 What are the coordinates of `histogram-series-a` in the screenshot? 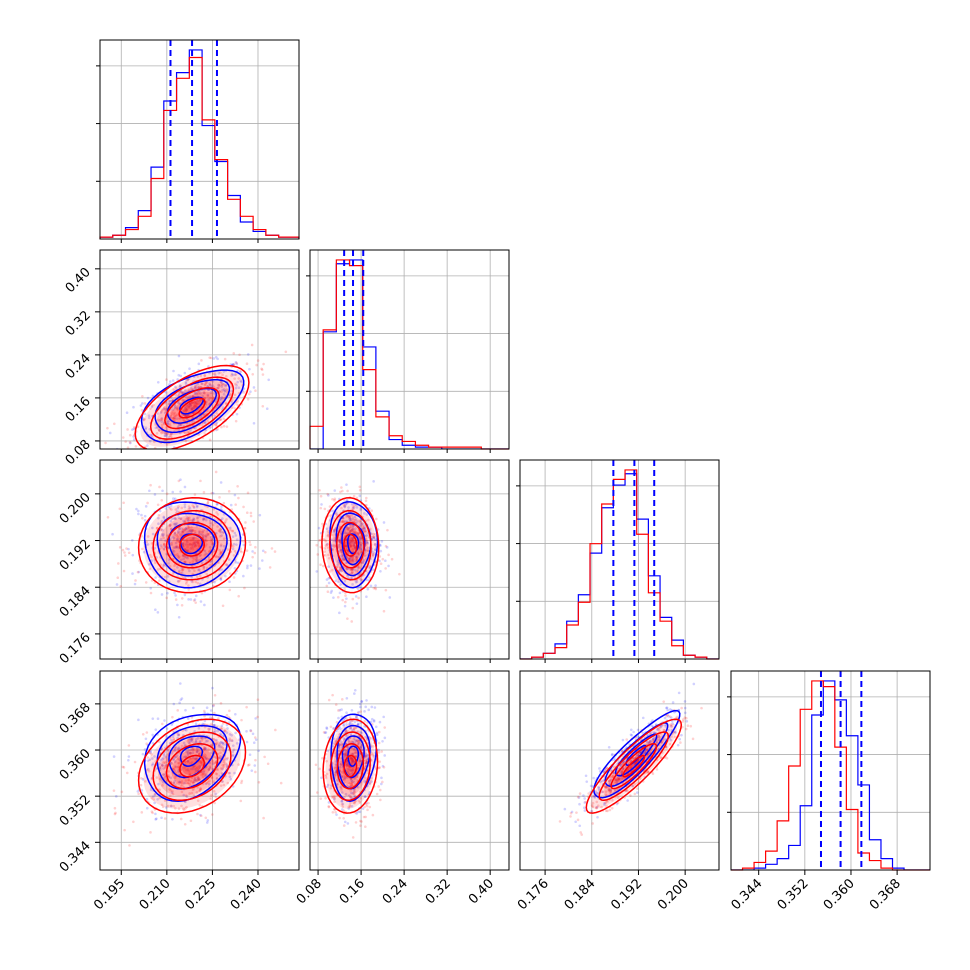 It's located at (199, 144).